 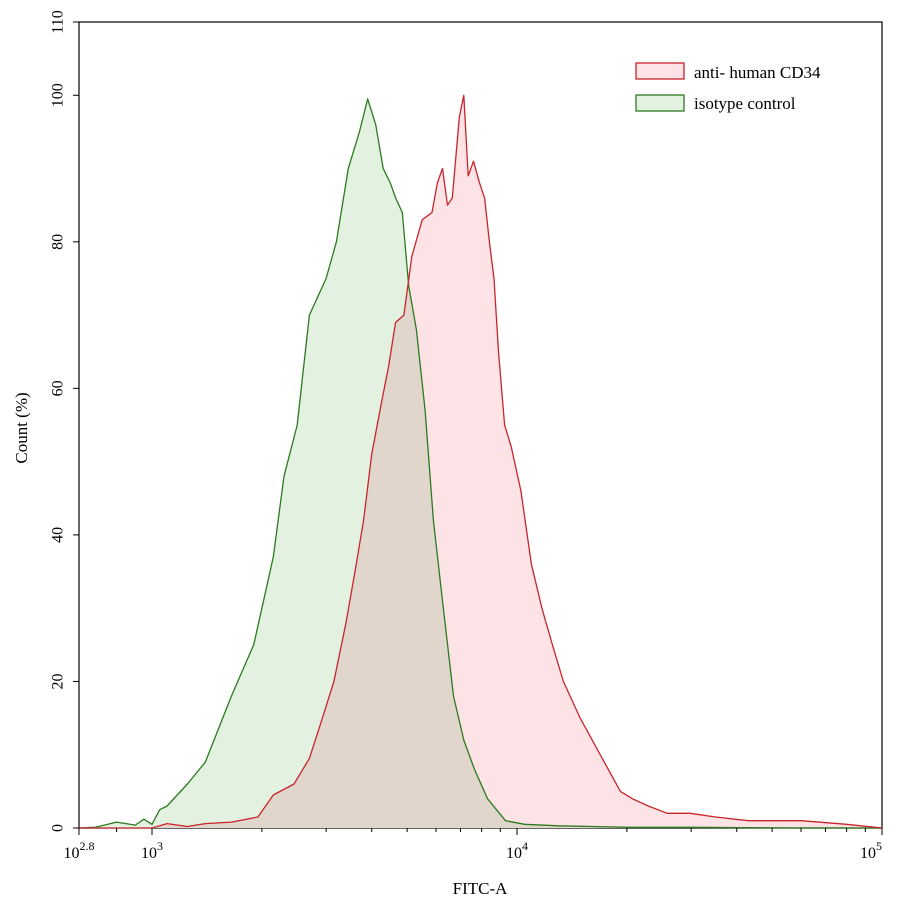 What do you see at coordinates (79, 850) in the screenshot?
I see `x-tick-label: 102.8` at bounding box center [79, 850].